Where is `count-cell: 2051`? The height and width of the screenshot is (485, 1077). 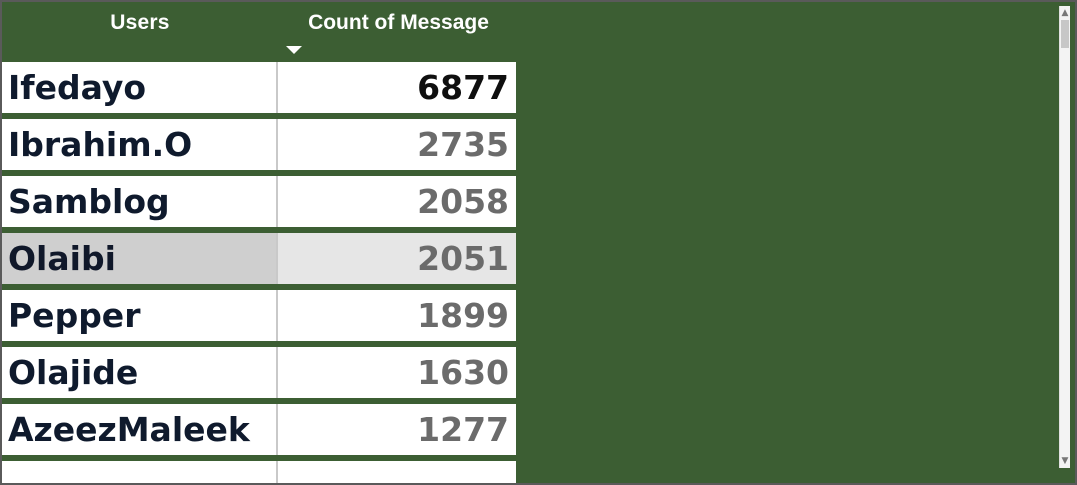
count-cell: 2051 is located at coordinates (397, 258).